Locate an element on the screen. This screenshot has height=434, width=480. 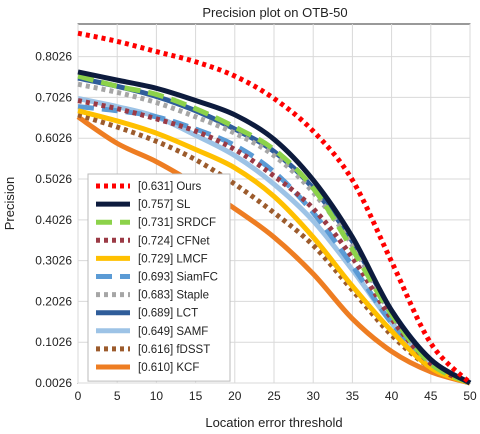
x-tick-label: 50 is located at coordinates (470, 396).